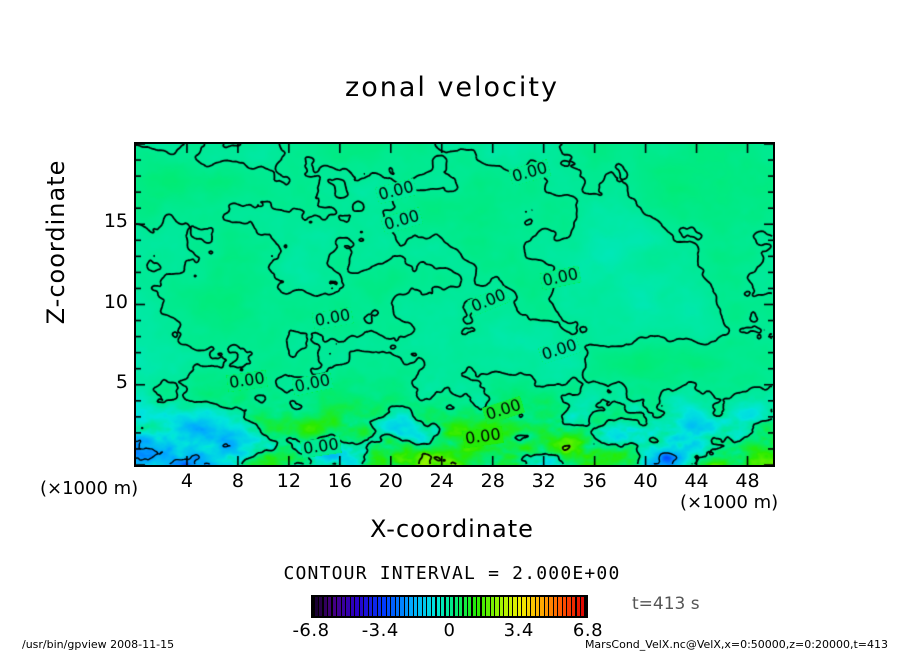 This screenshot has width=904, height=654. Describe the element at coordinates (666, 604) in the screenshot. I see `time-label: t=413 s` at that location.